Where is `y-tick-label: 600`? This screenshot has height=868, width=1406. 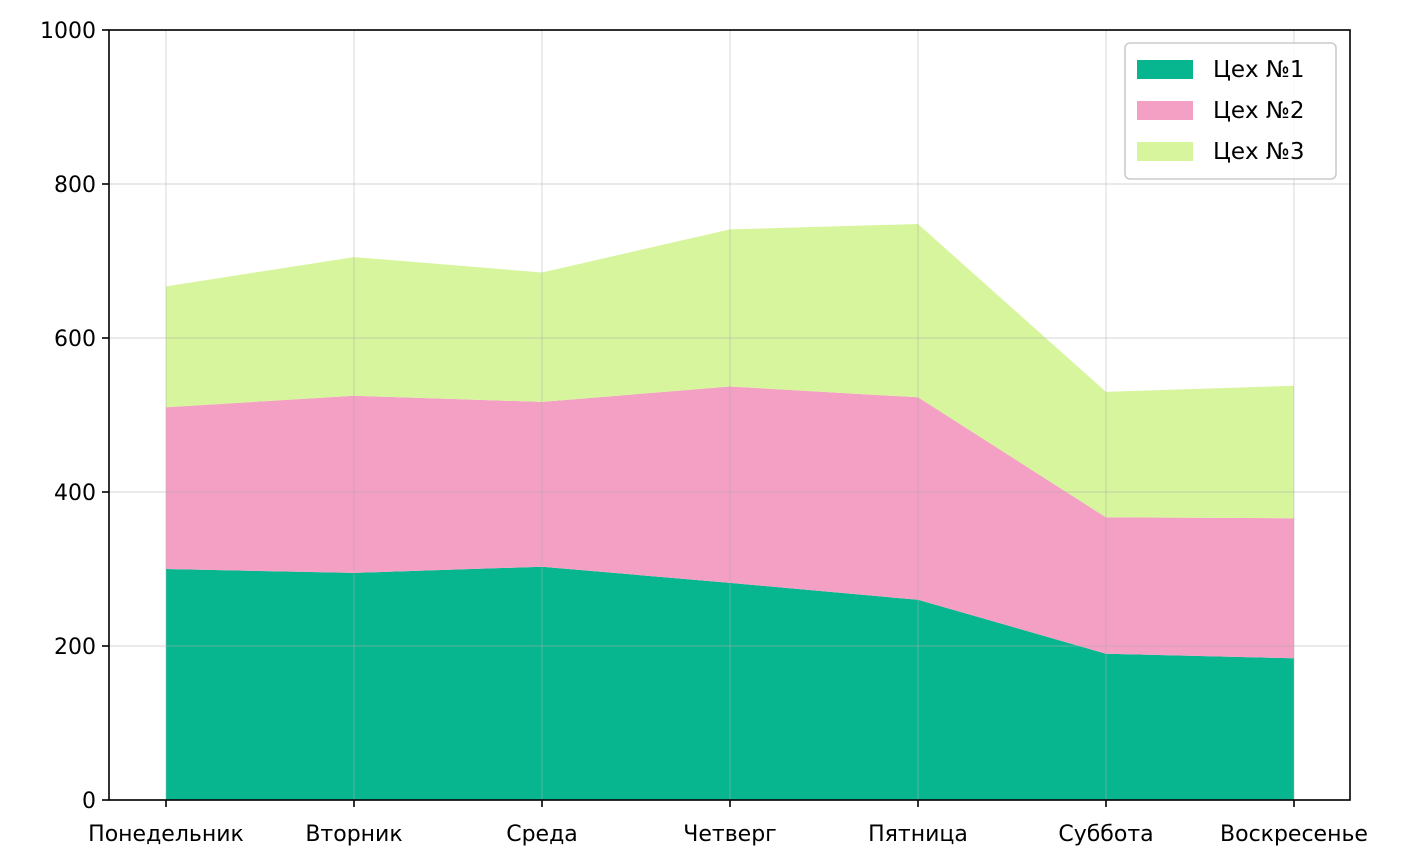
y-tick-label: 600 is located at coordinates (75, 339).